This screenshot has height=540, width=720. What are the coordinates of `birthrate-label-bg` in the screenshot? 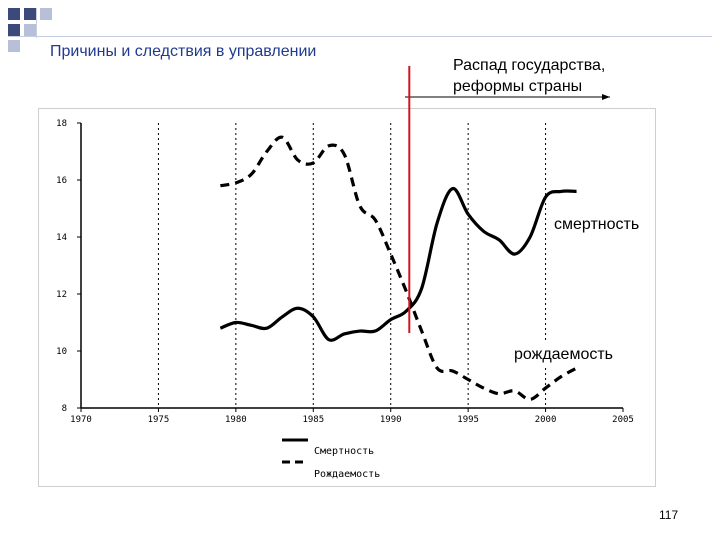 It's located at (571, 353).